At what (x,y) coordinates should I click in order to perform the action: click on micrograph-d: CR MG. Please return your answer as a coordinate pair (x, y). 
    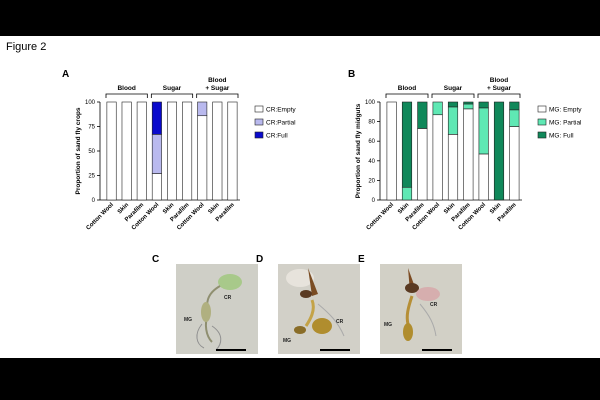
    Looking at the image, I should click on (319, 309).